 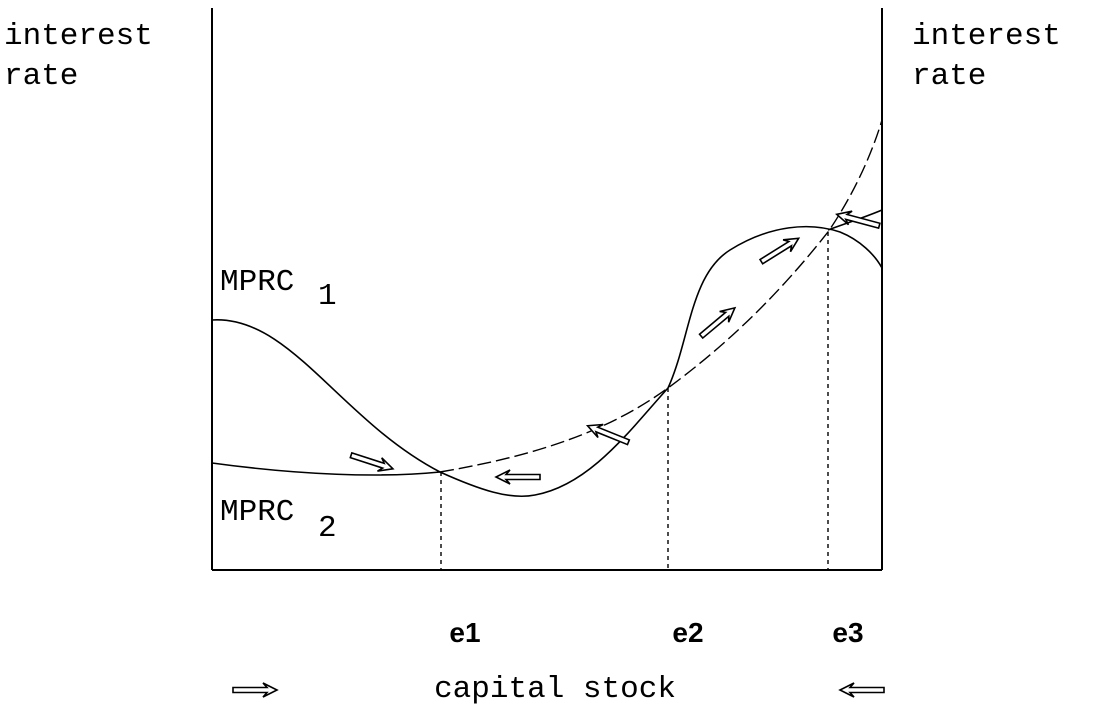 I want to click on right-axis-label: interest, so click(x=986, y=36).